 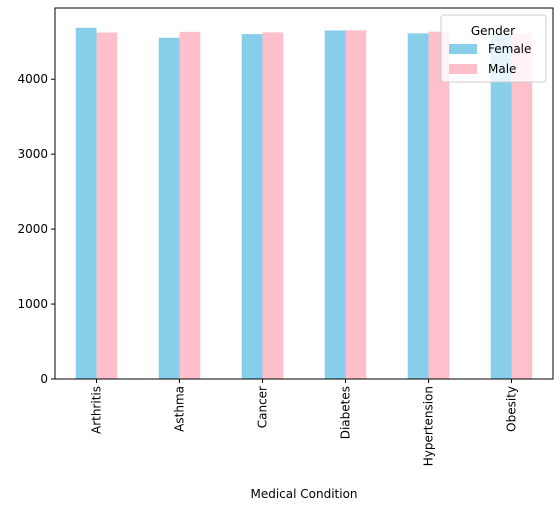 I want to click on x-tick-label-obesity: Obesity, so click(x=512, y=409).